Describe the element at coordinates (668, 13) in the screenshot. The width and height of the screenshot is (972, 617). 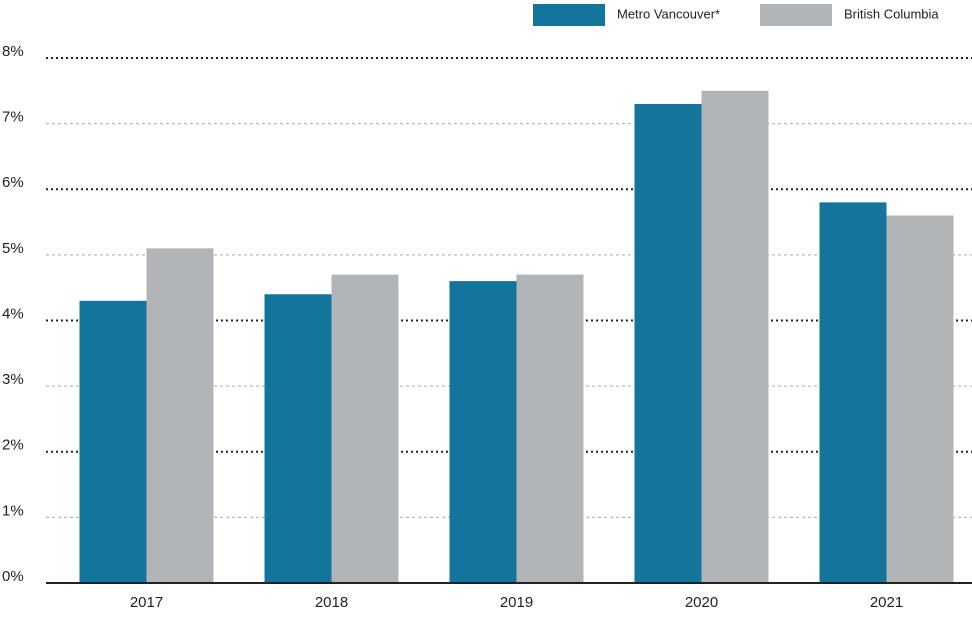
I see `legend-label: Metro Vancouver*` at that location.